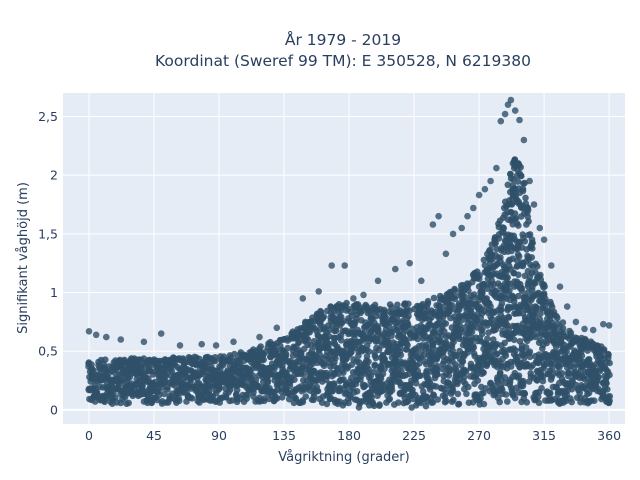 The image size is (640, 480). What do you see at coordinates (48, 116) in the screenshot?
I see `y-tick-label: 2,5` at bounding box center [48, 116].